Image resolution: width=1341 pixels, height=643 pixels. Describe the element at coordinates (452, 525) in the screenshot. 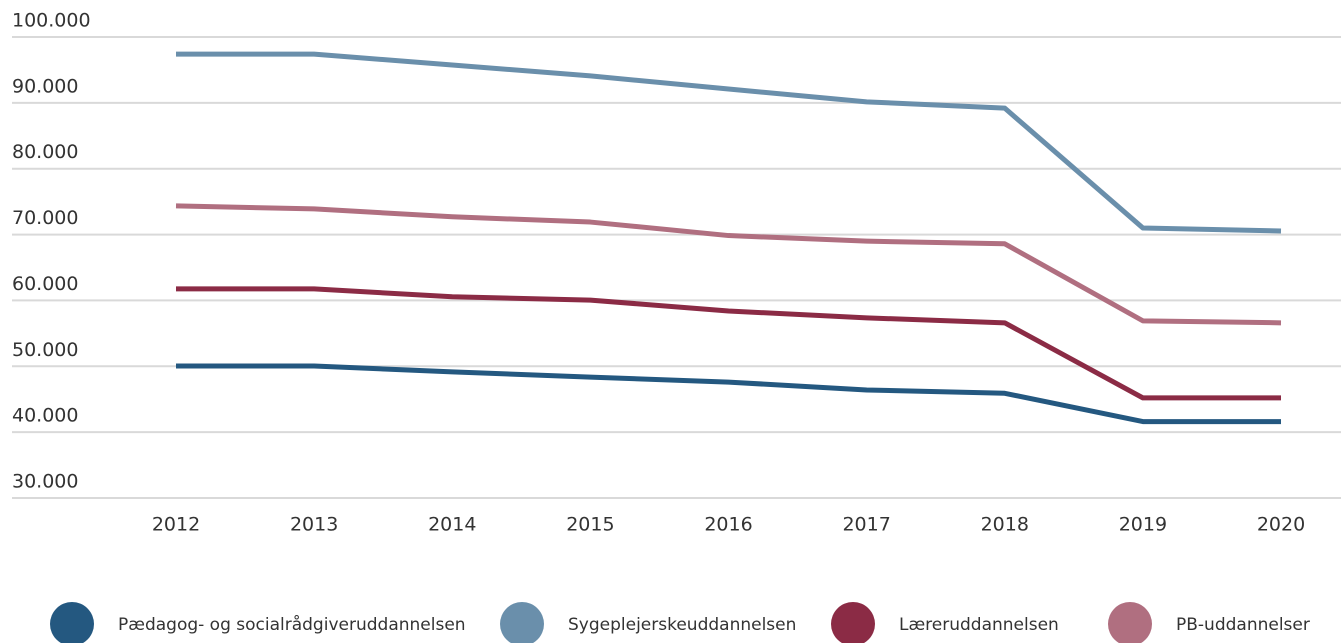

I see `x-tick-label: 2014` at that location.